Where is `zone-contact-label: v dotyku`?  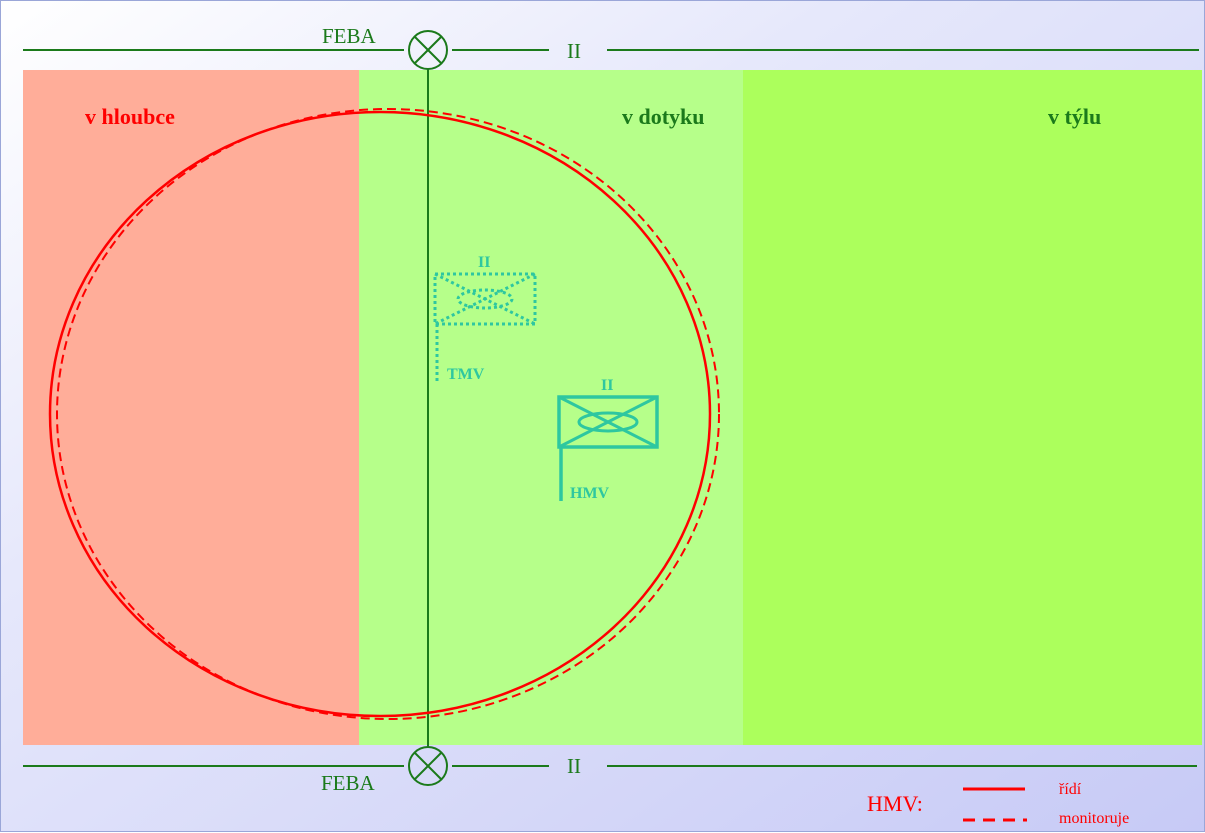
zone-contact-label: v dotyku is located at coordinates (663, 116).